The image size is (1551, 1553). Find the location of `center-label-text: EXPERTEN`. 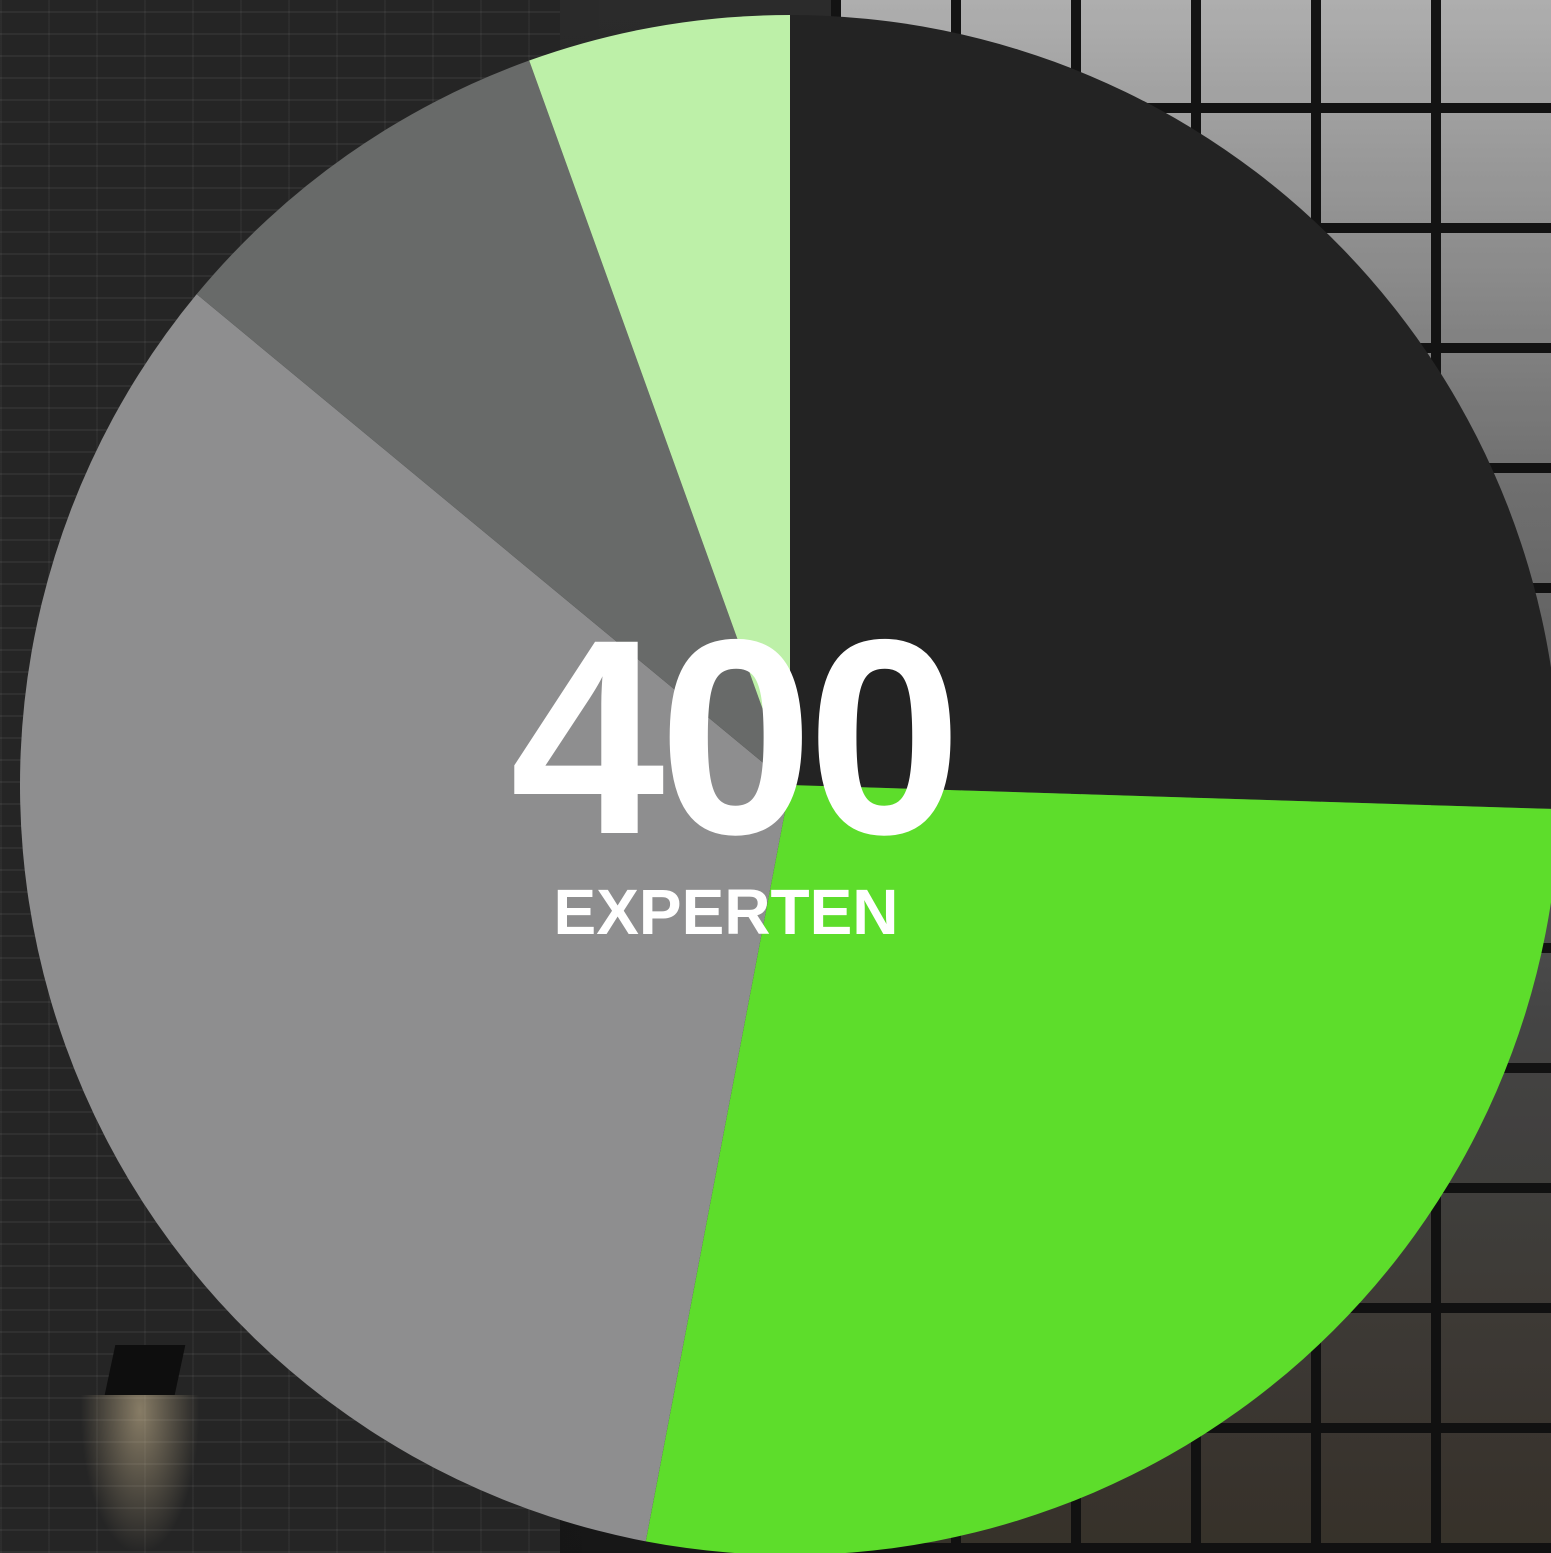

center-label-text: EXPERTEN is located at coordinates (726, 912).